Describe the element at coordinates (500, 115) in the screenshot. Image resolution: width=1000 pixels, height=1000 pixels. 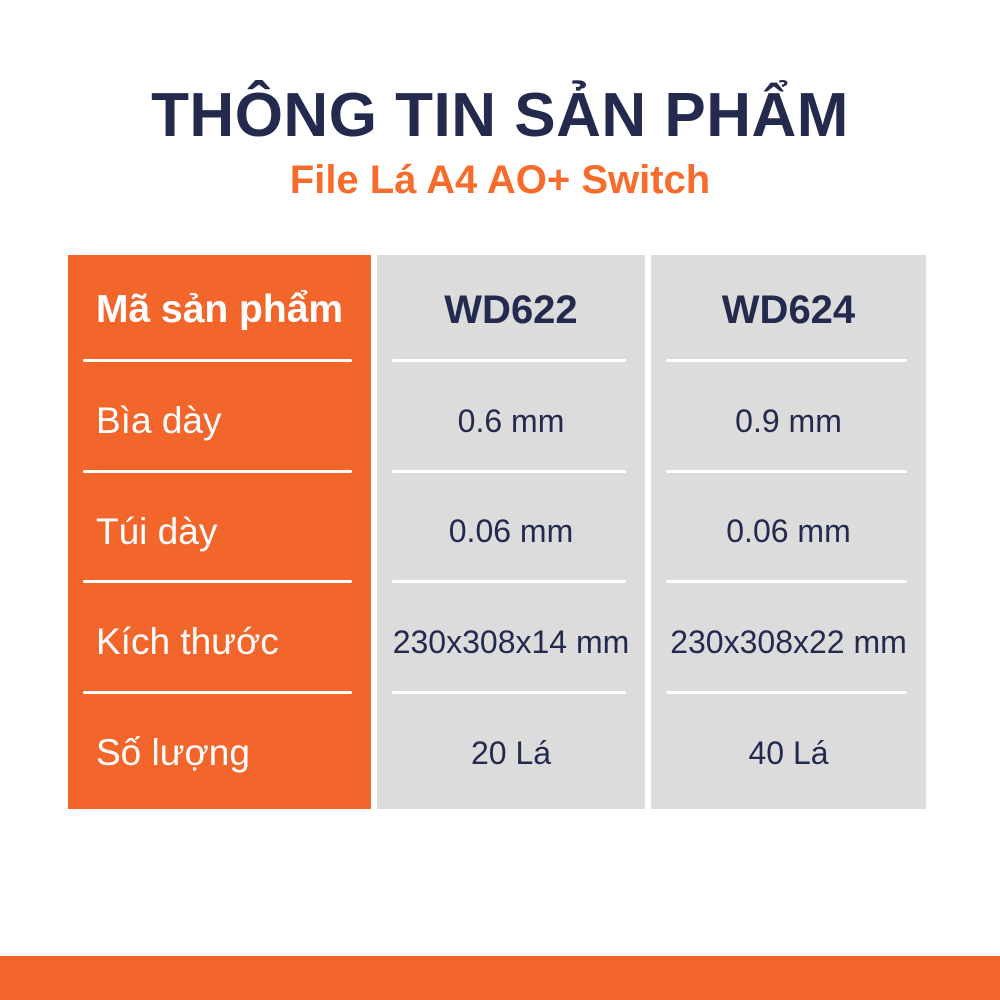
I see `page-title: THÔNG TIN SẢN PHẨM` at that location.